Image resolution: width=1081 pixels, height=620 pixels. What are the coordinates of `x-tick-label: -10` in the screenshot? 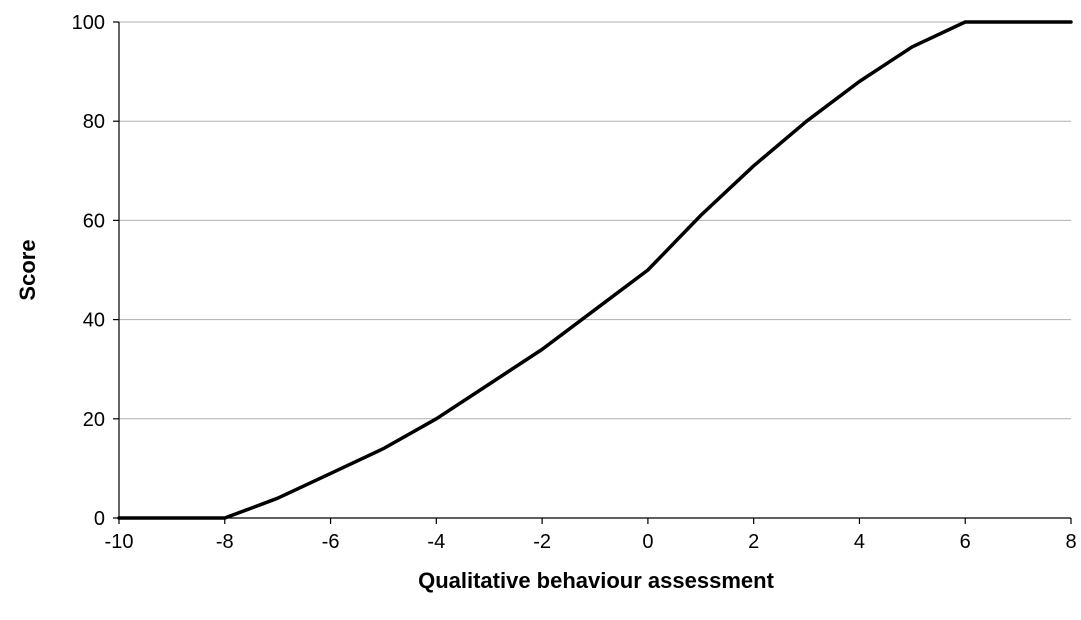 It's located at (119, 542).